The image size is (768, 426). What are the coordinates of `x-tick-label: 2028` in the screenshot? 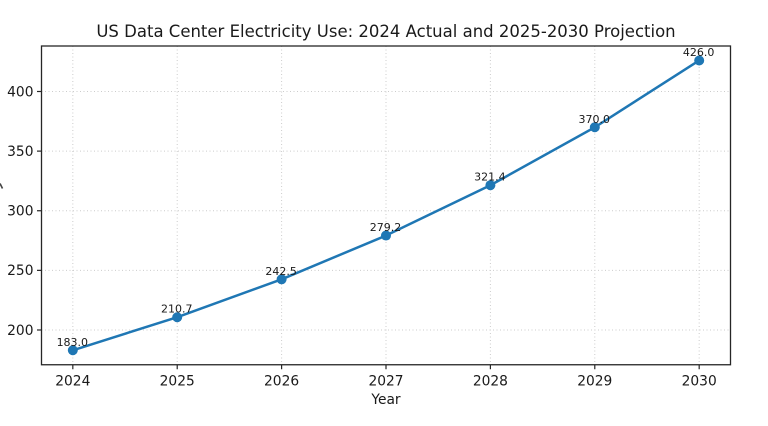 It's located at (490, 381).